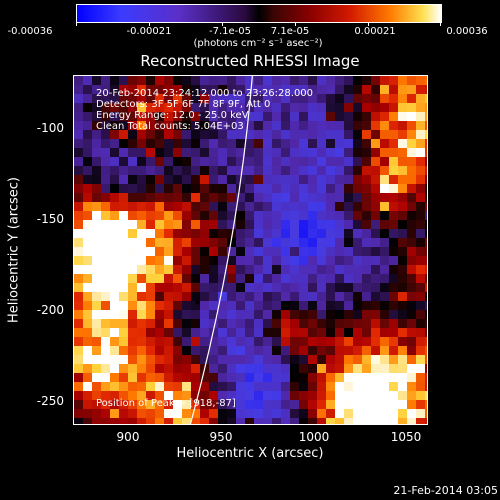 The height and width of the screenshot is (500, 500). I want to click on y-tick-label: -100, so click(50, 128).